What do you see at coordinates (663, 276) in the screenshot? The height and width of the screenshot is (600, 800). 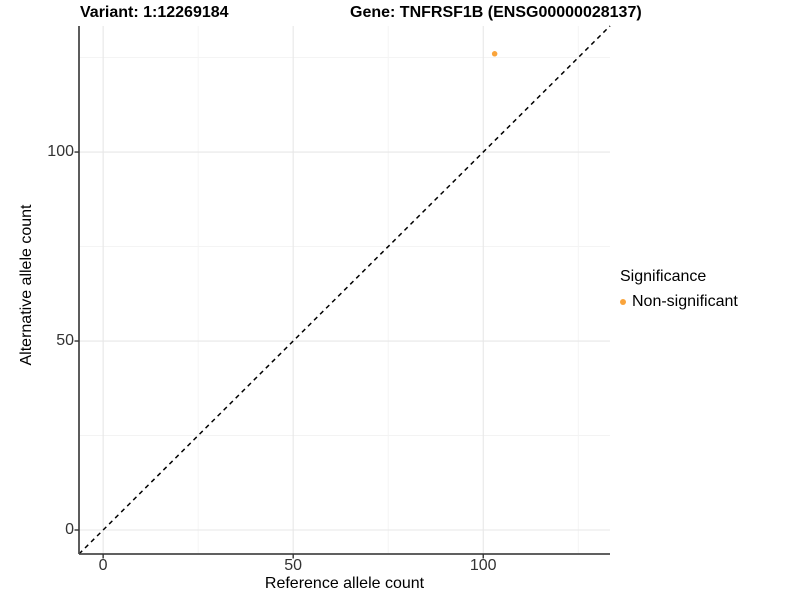 I see `legend-title: Significance` at bounding box center [663, 276].